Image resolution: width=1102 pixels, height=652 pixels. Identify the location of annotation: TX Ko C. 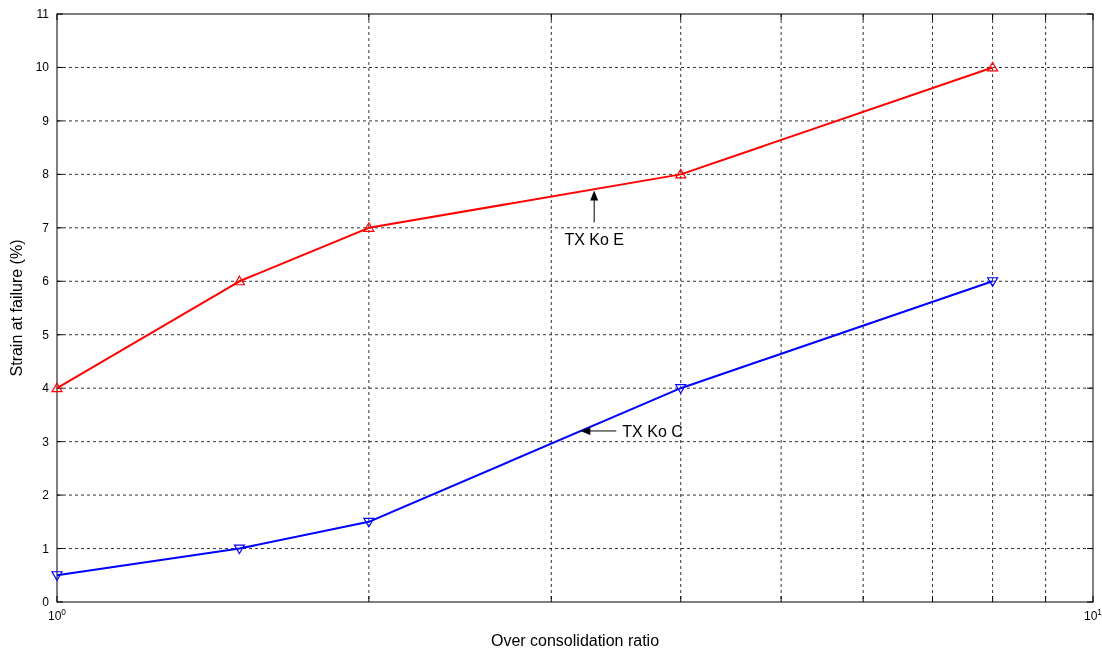
(652, 431).